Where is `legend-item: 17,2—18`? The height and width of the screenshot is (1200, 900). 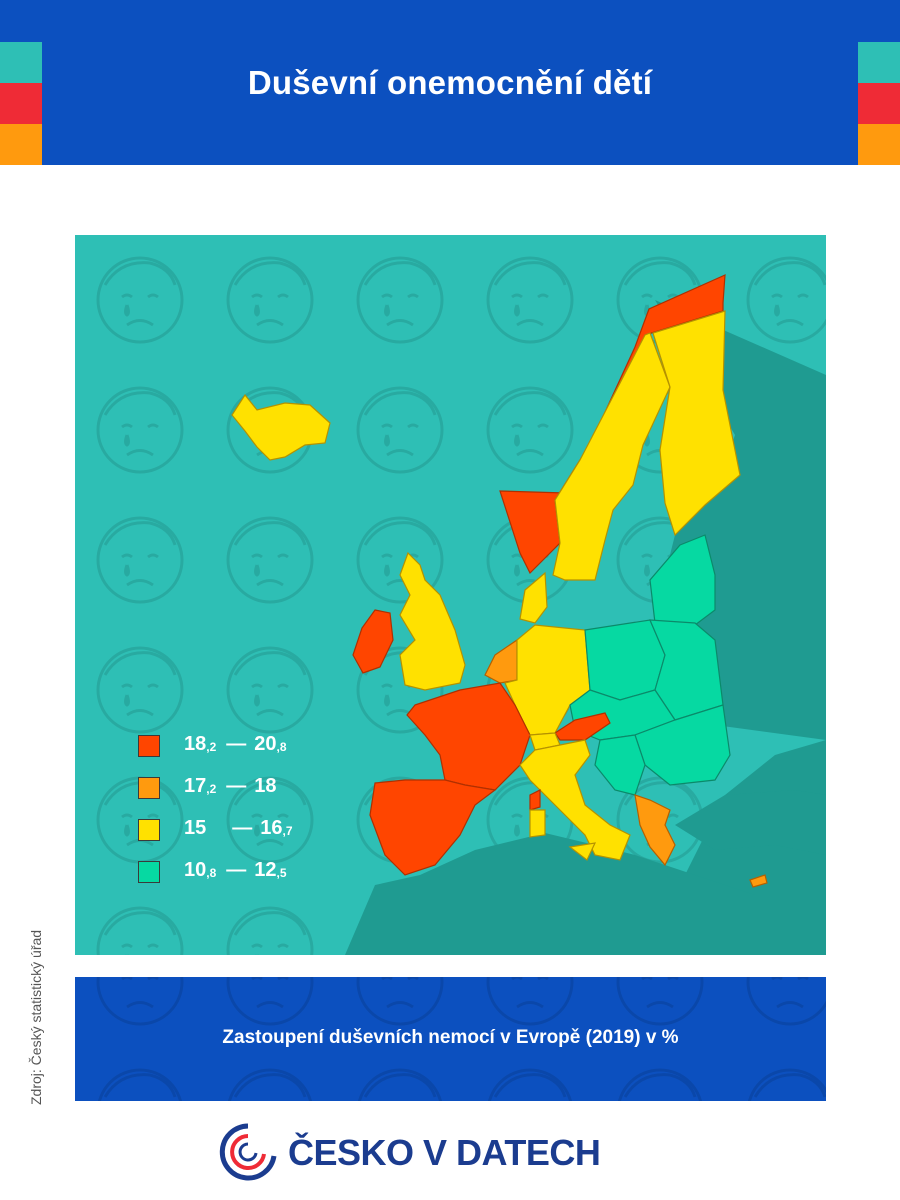 legend-item: 17,2—18 is located at coordinates (248, 789).